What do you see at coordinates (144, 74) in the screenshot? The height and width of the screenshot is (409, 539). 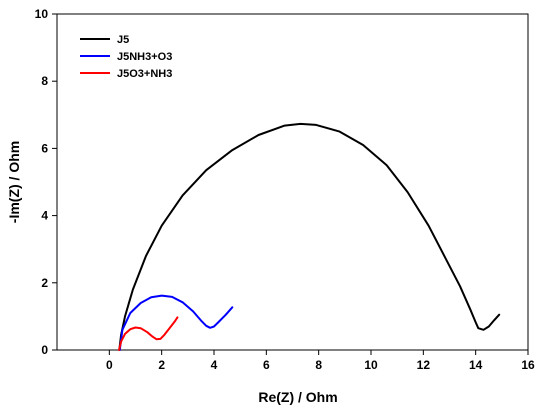 I see `legend-label-2: J5O3+NH3` at bounding box center [144, 74].